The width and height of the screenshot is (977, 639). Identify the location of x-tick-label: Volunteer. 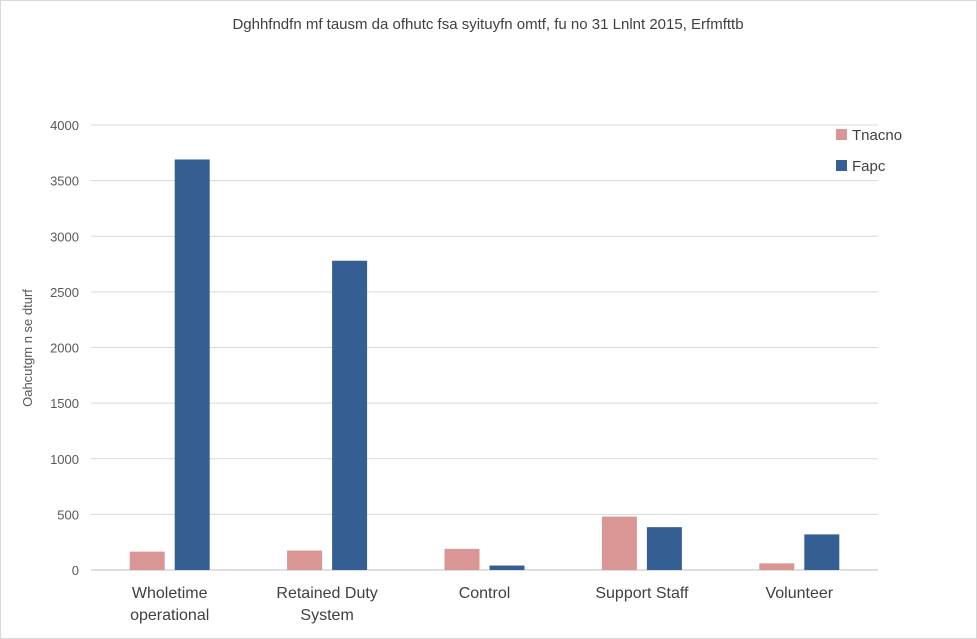
(799, 593).